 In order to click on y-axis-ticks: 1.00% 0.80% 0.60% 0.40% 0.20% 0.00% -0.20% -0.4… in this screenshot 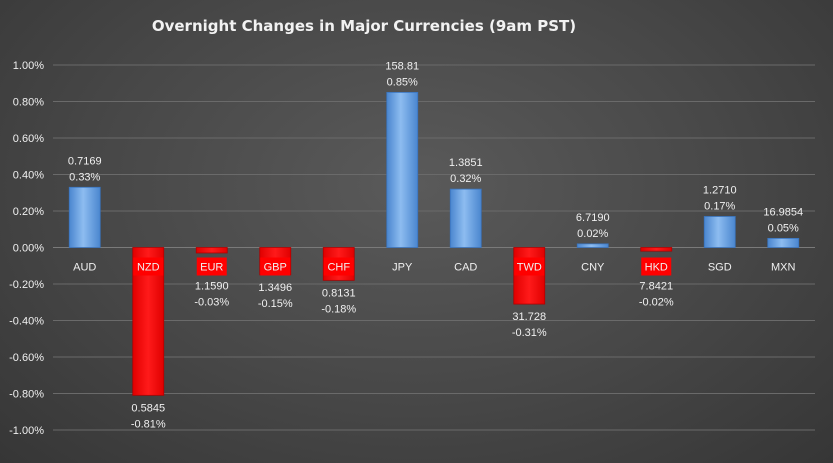, I will do `click(26, 248)`.